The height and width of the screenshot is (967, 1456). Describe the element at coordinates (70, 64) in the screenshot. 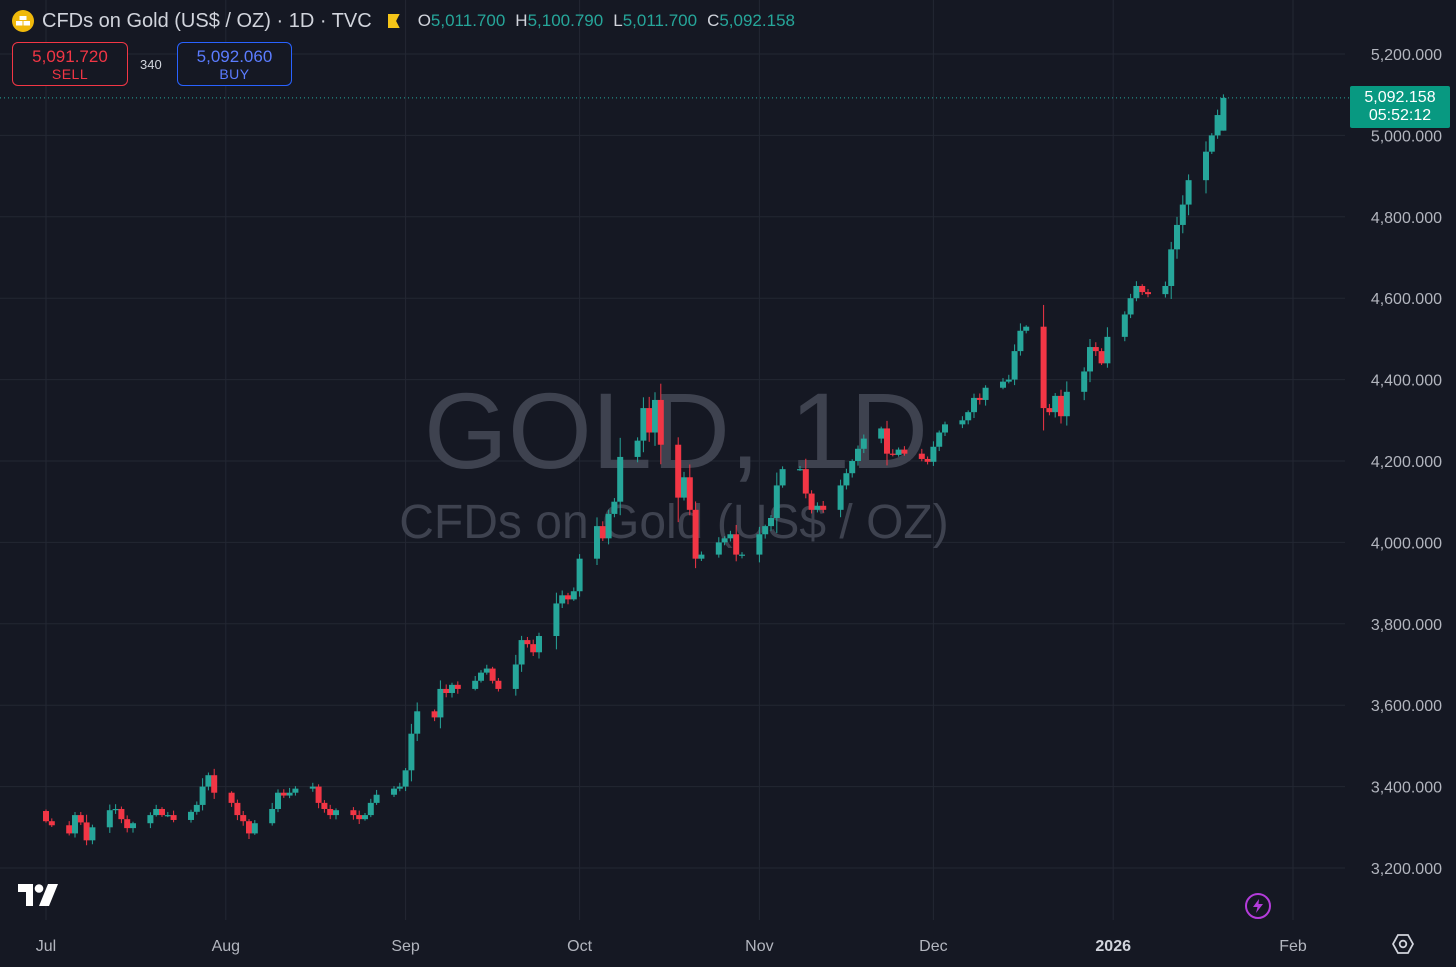

I see `sell-button: 5,091.720 SELL` at that location.